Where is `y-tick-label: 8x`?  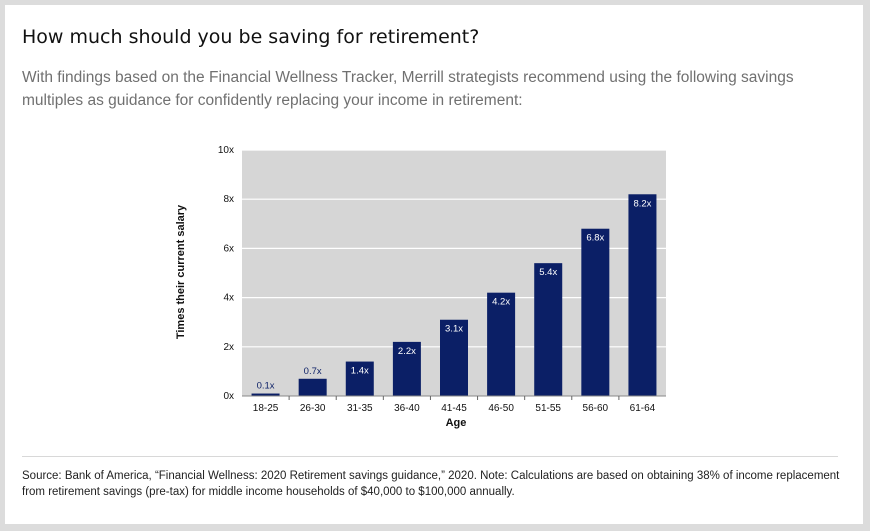
y-tick-label: 8x is located at coordinates (228, 199).